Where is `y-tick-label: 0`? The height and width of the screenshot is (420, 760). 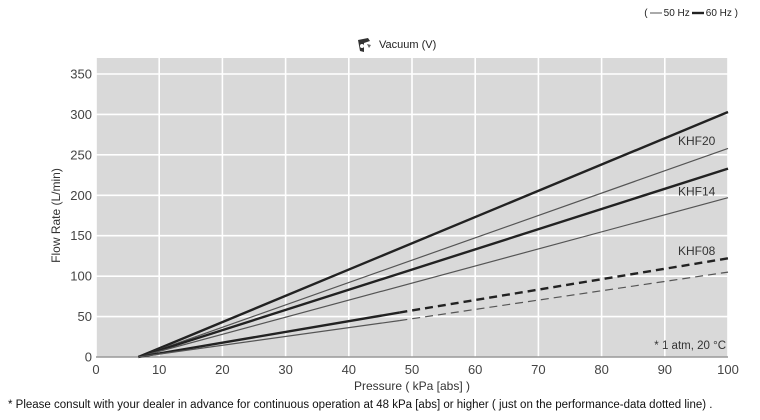 y-tick-label: 0 is located at coordinates (88, 357).